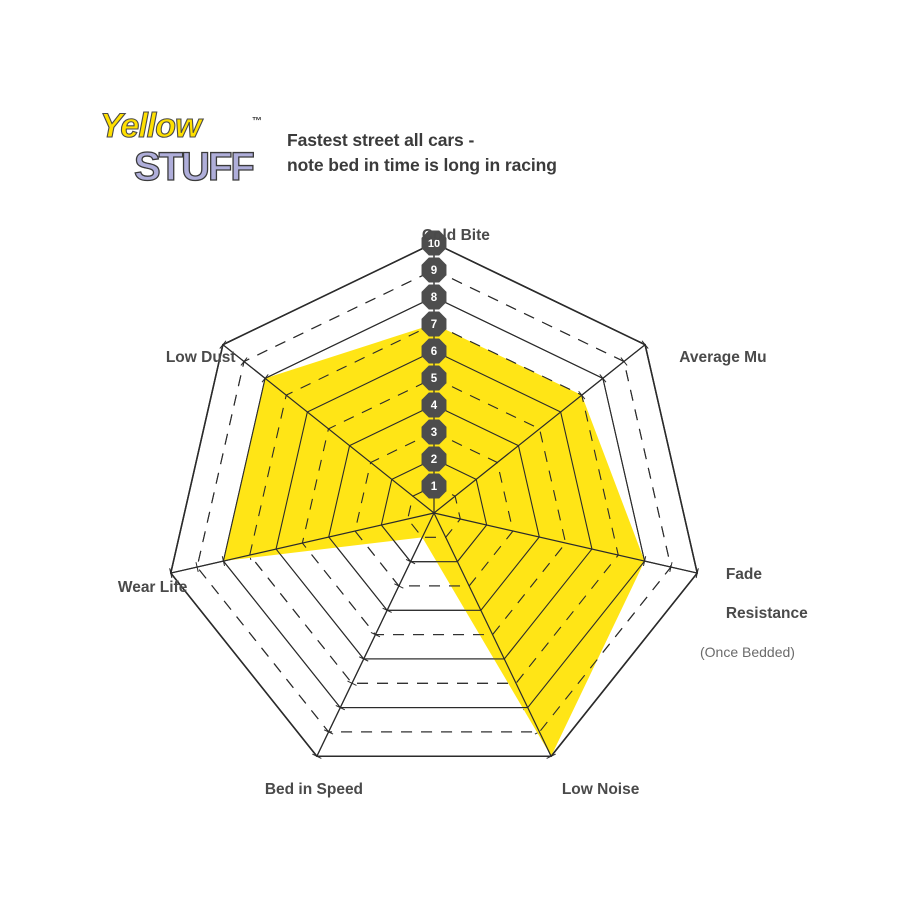  Describe the element at coordinates (257, 121) in the screenshot. I see `trademark-symbol: ™` at that location.